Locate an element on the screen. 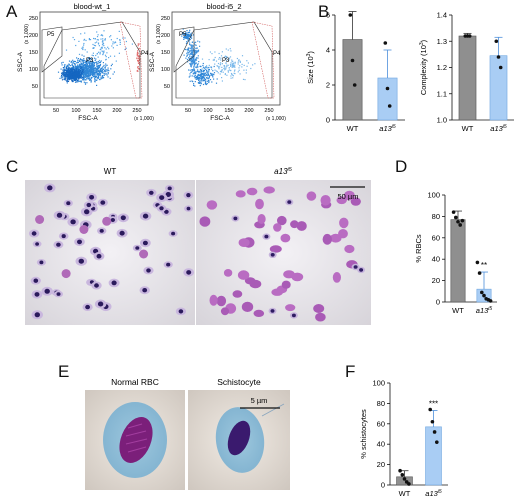 The width and height of the screenshot is (520, 500). y-tick: 150 is located at coordinates (33, 53).